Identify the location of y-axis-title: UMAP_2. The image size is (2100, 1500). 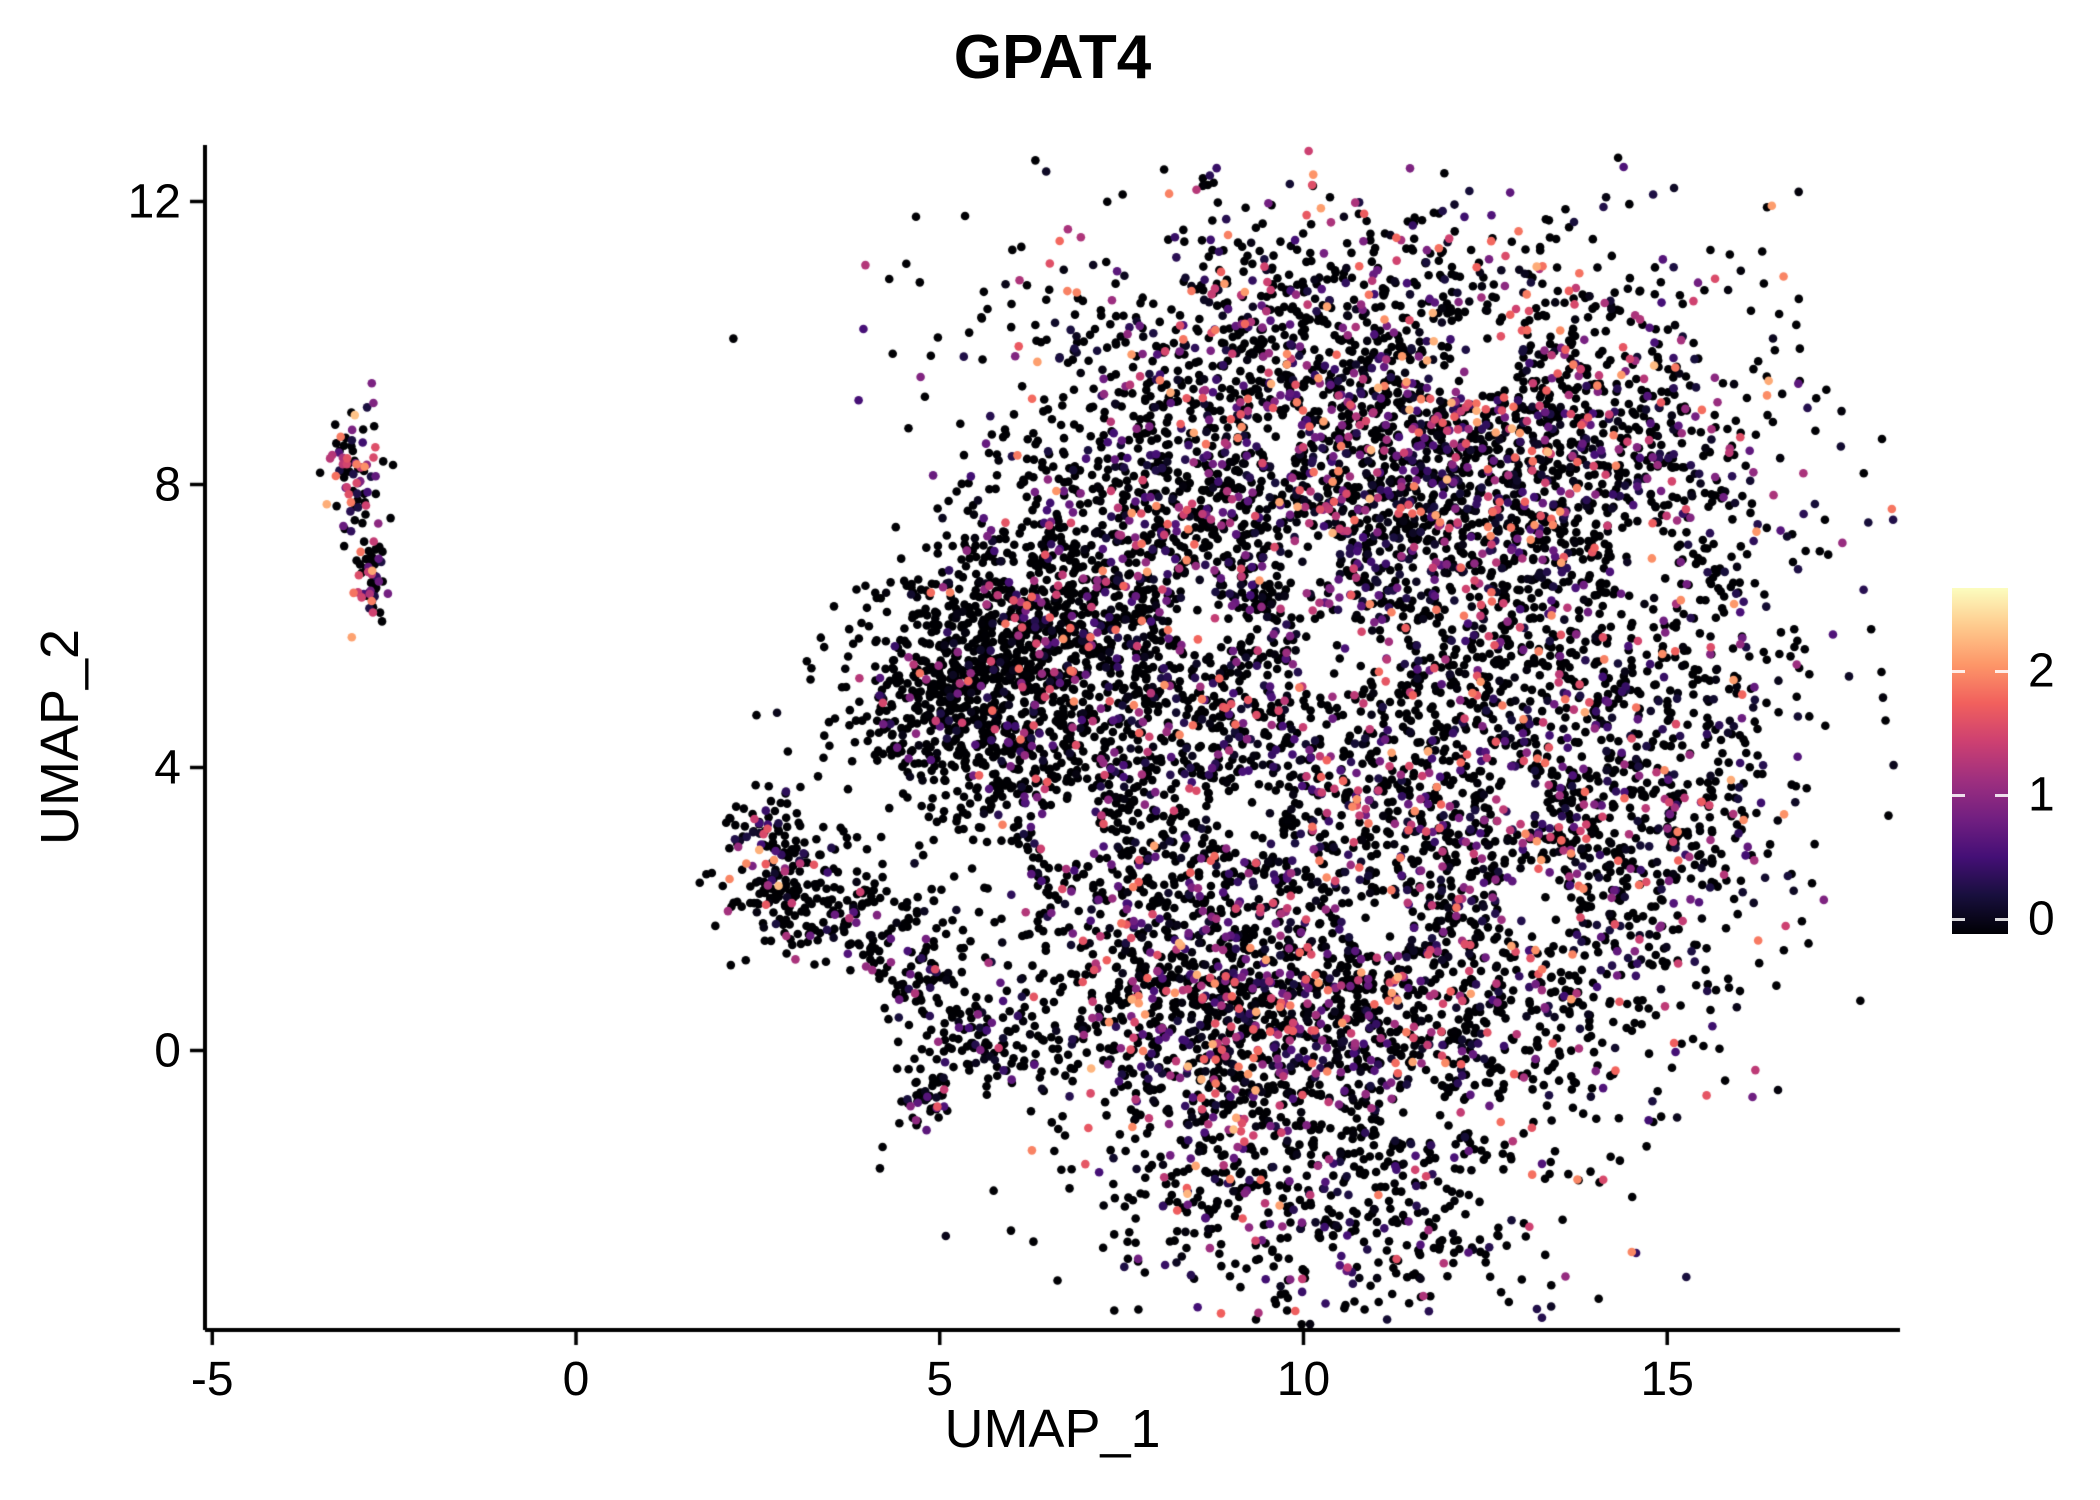
(60, 737).